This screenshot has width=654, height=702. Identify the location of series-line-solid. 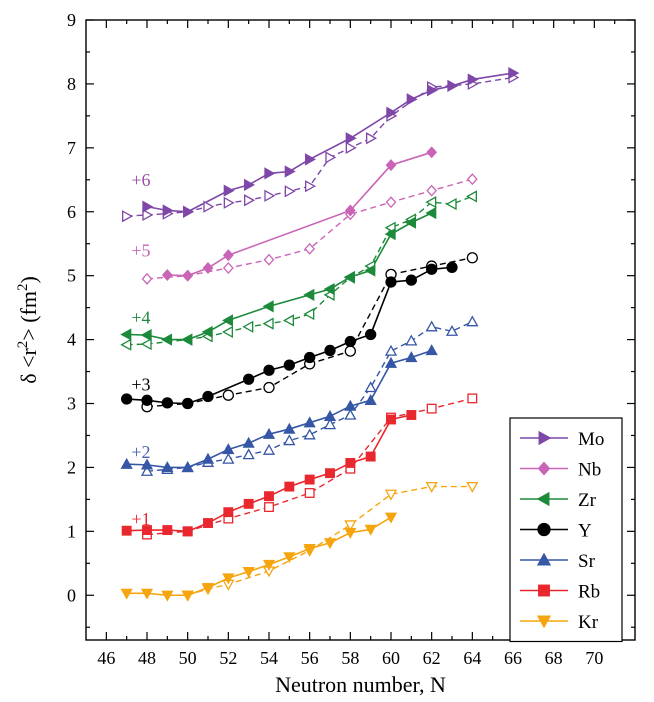
(330, 142).